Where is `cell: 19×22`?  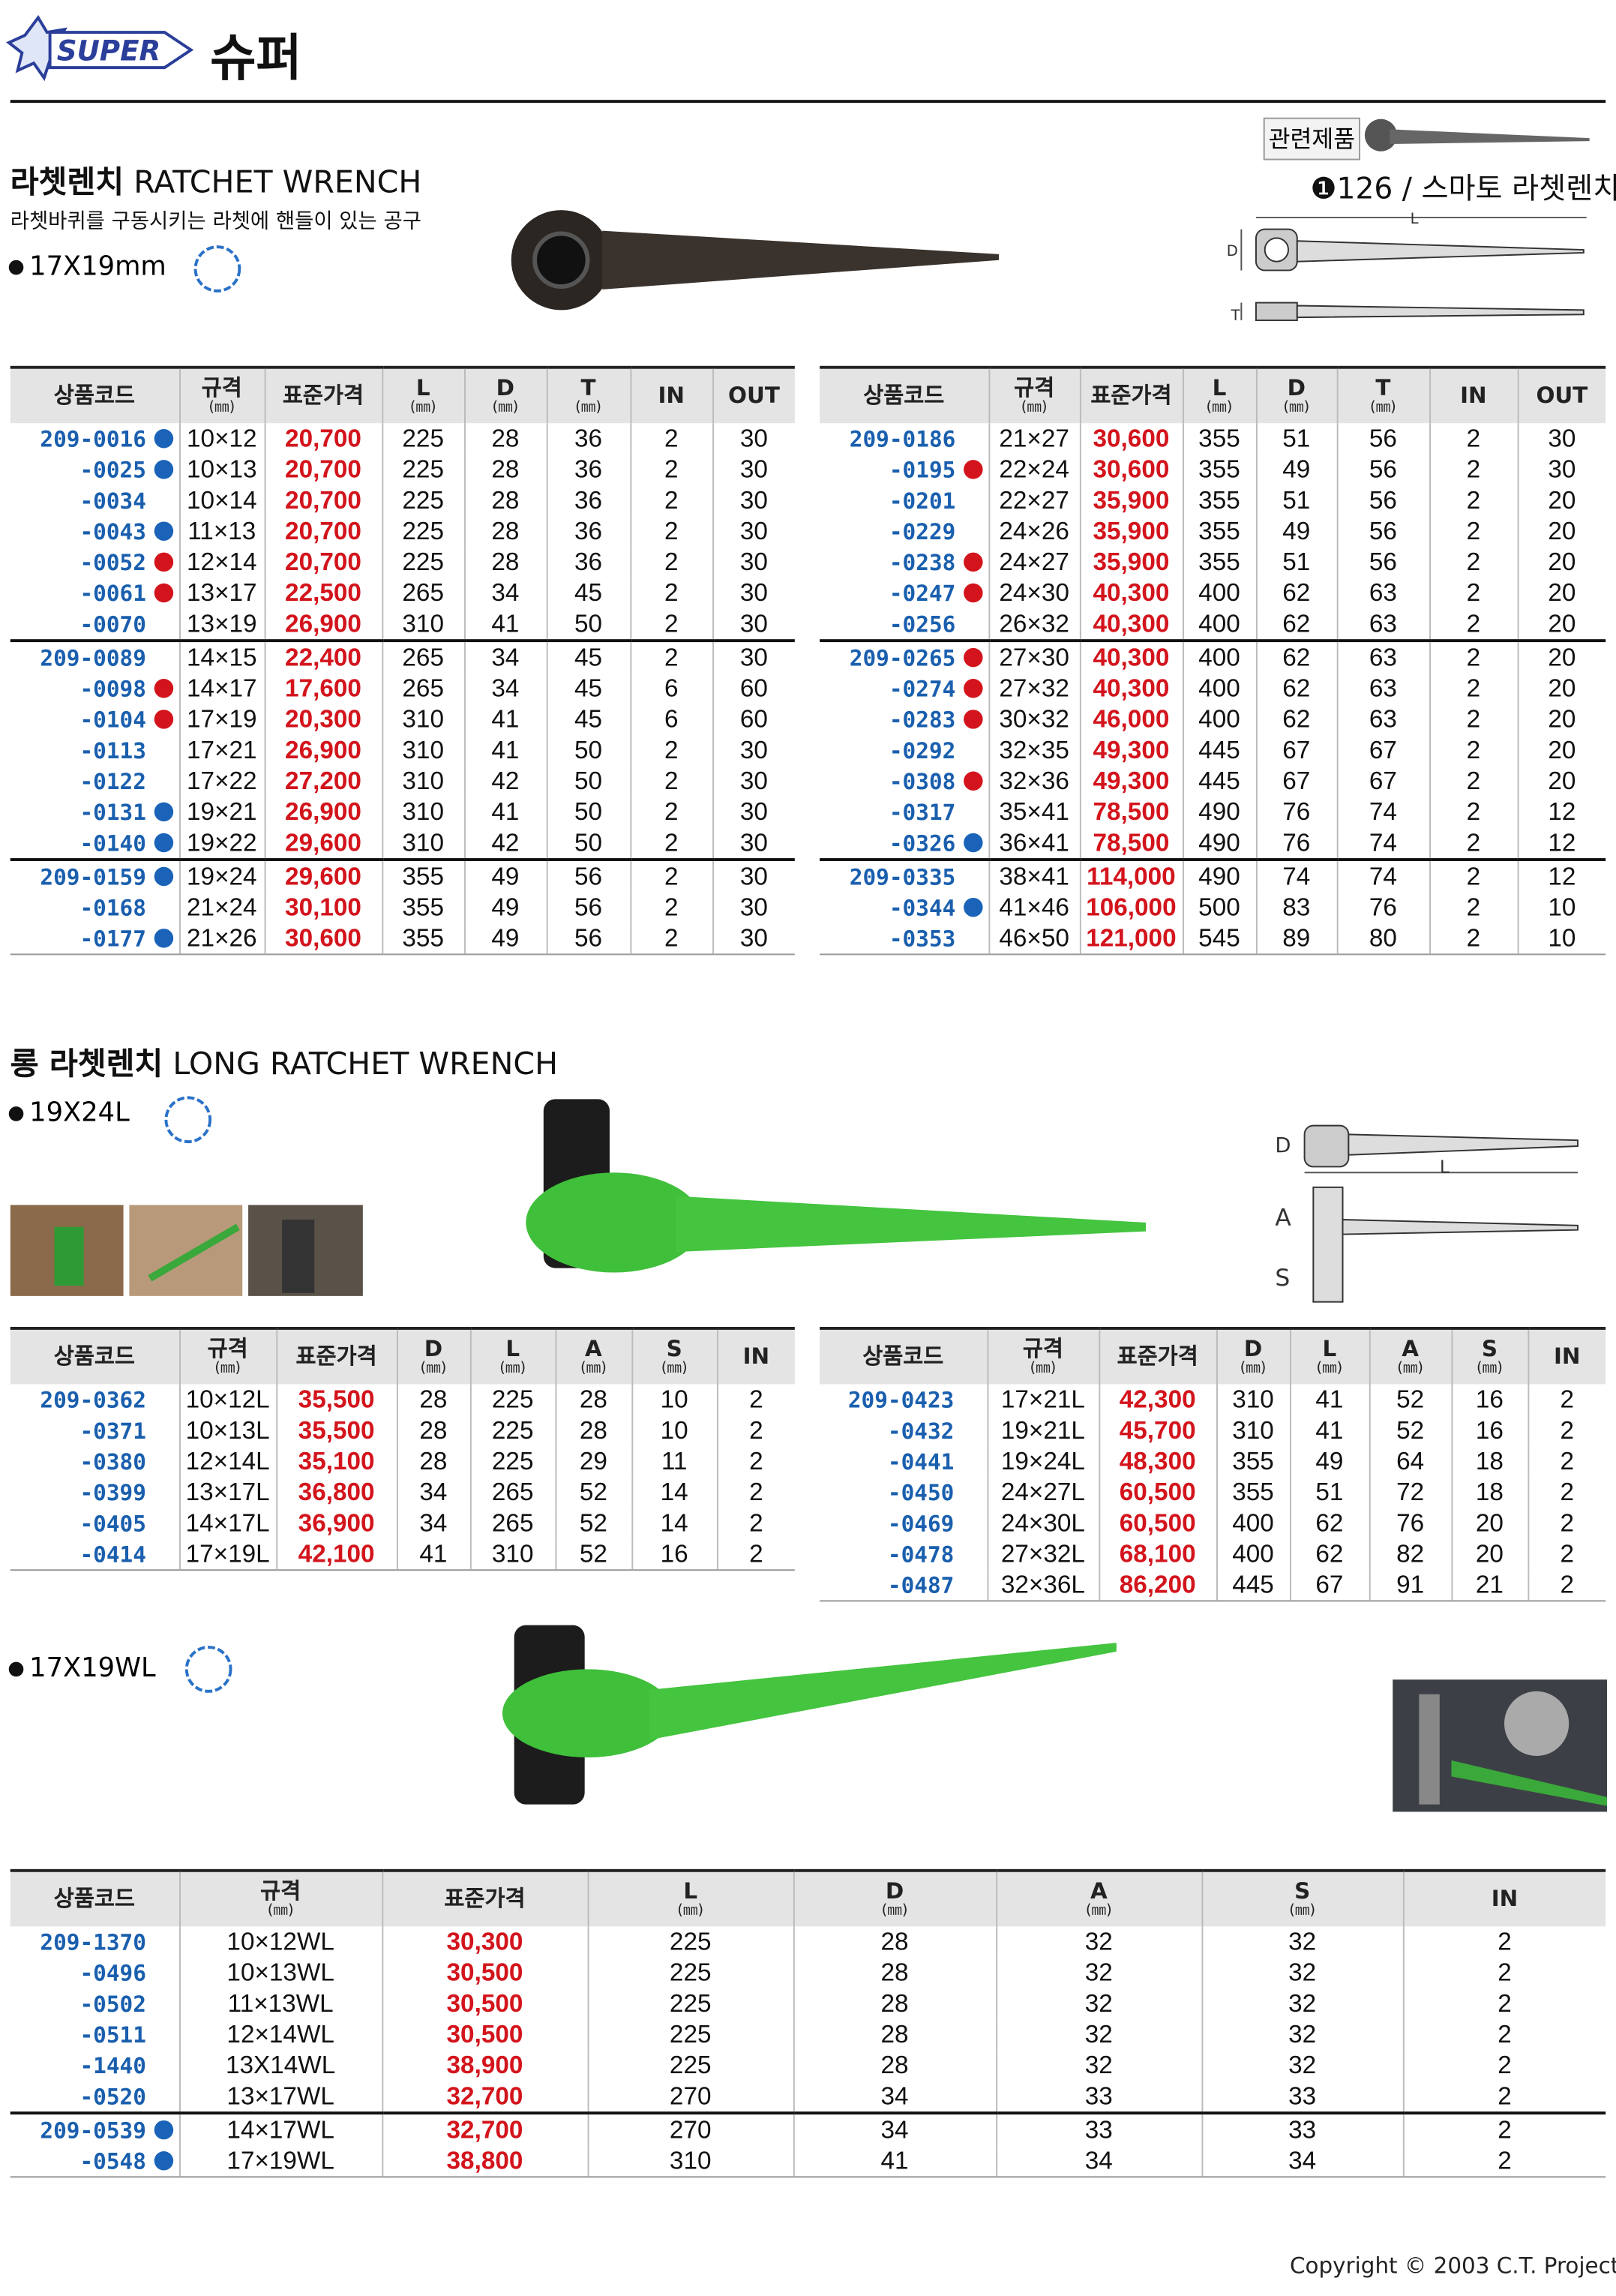
cell: 19×22 is located at coordinates (221, 843).